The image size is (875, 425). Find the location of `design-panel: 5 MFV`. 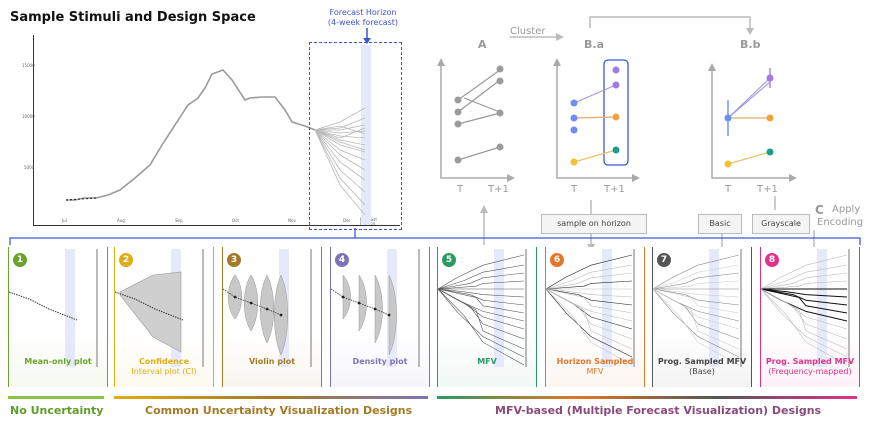

design-panel: 5 MFV is located at coordinates (487, 317).